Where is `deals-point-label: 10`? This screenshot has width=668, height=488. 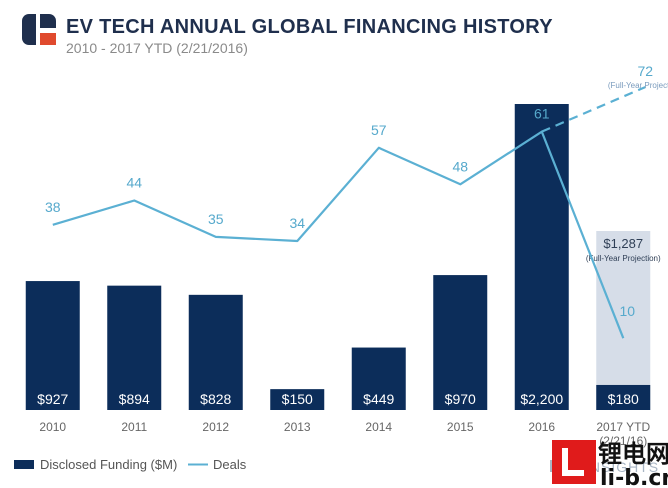
deals-point-label: 10 is located at coordinates (627, 311).